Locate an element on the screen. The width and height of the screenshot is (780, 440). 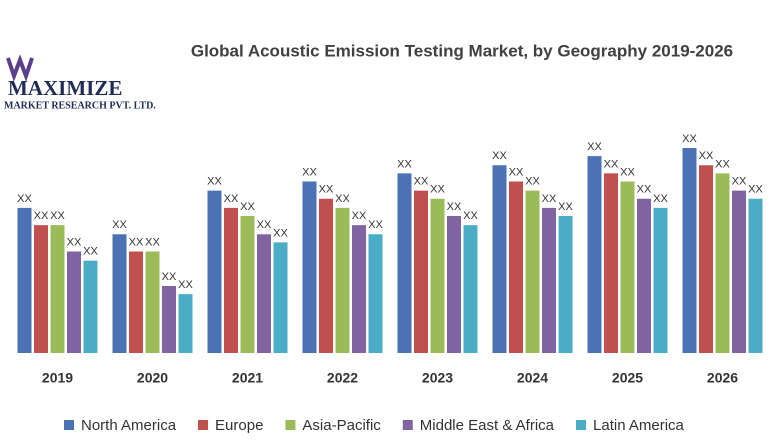
x-tick-label: 2026 is located at coordinates (722, 378).